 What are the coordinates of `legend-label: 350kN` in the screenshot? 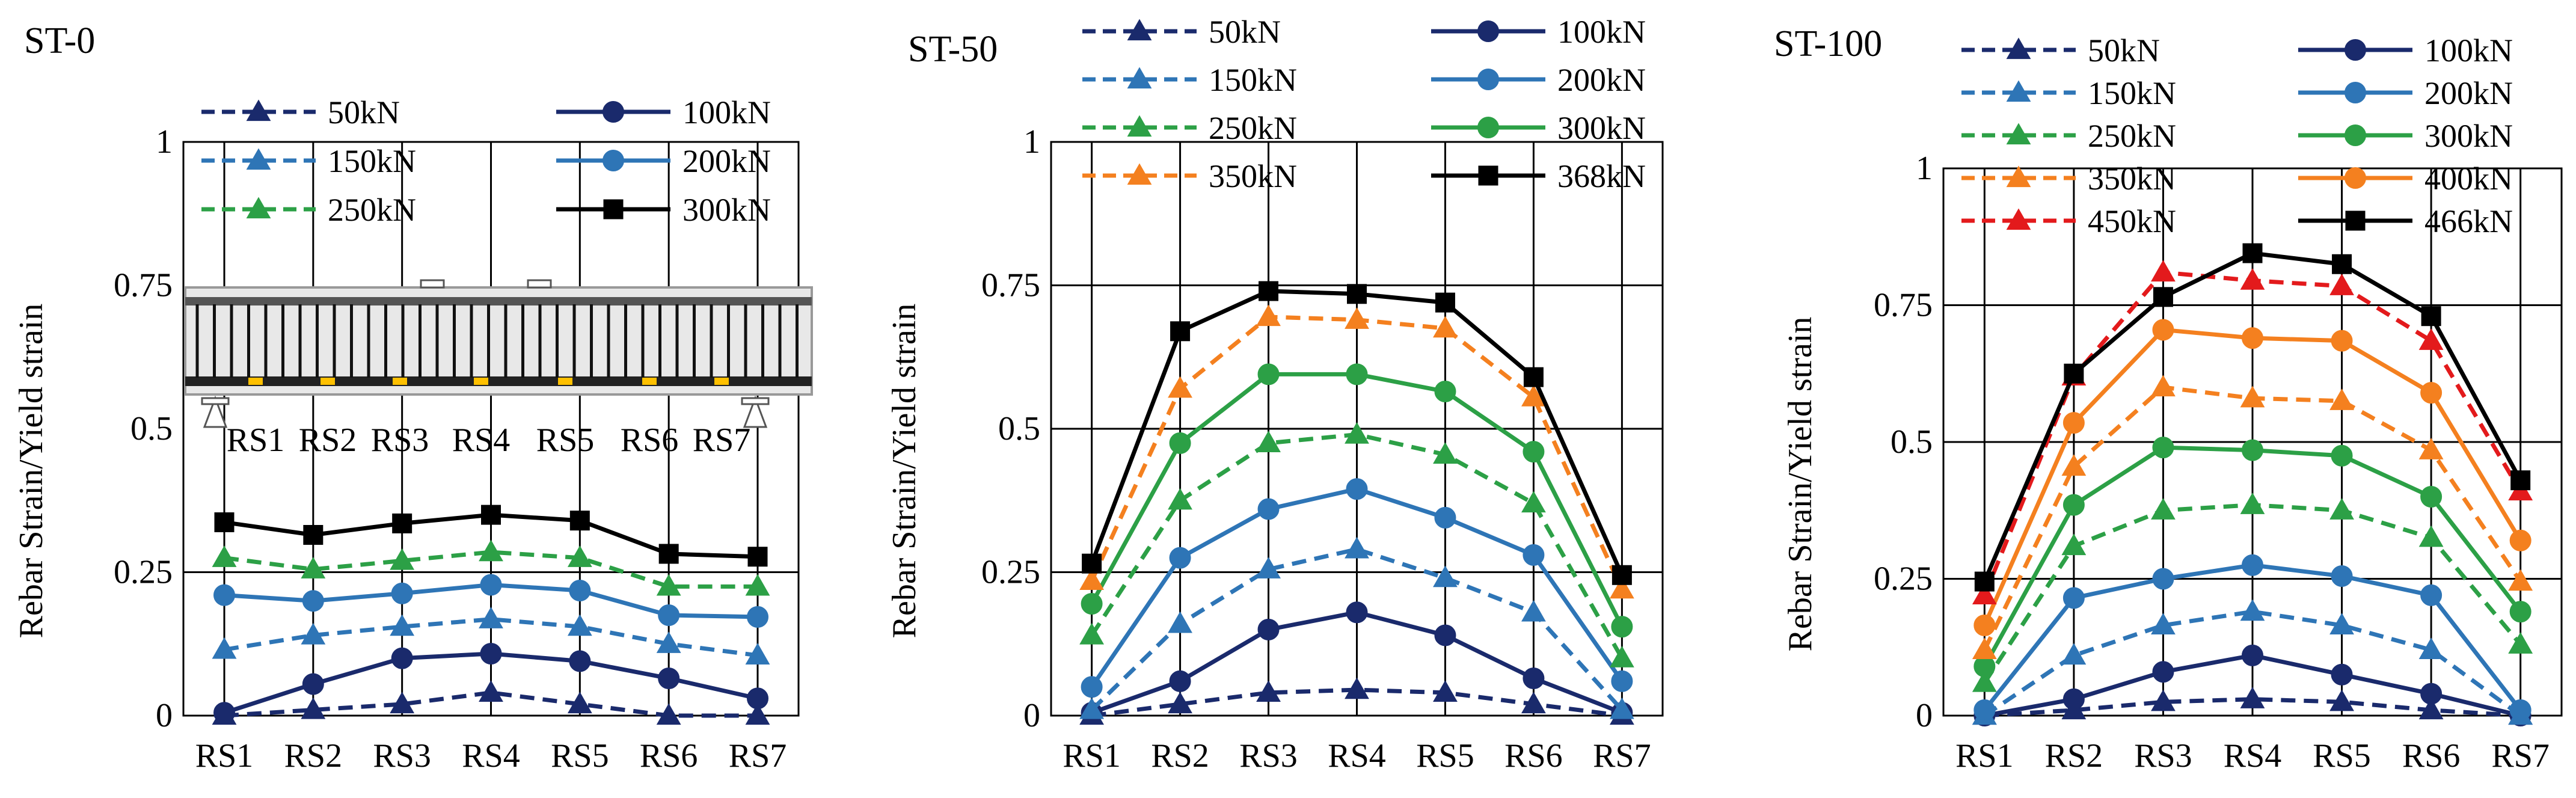 It's located at (2132, 179).